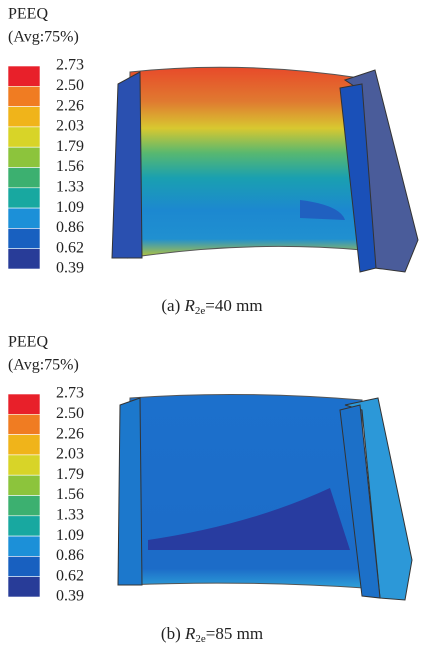  I want to click on caption-prefix: (b), so click(173, 633).